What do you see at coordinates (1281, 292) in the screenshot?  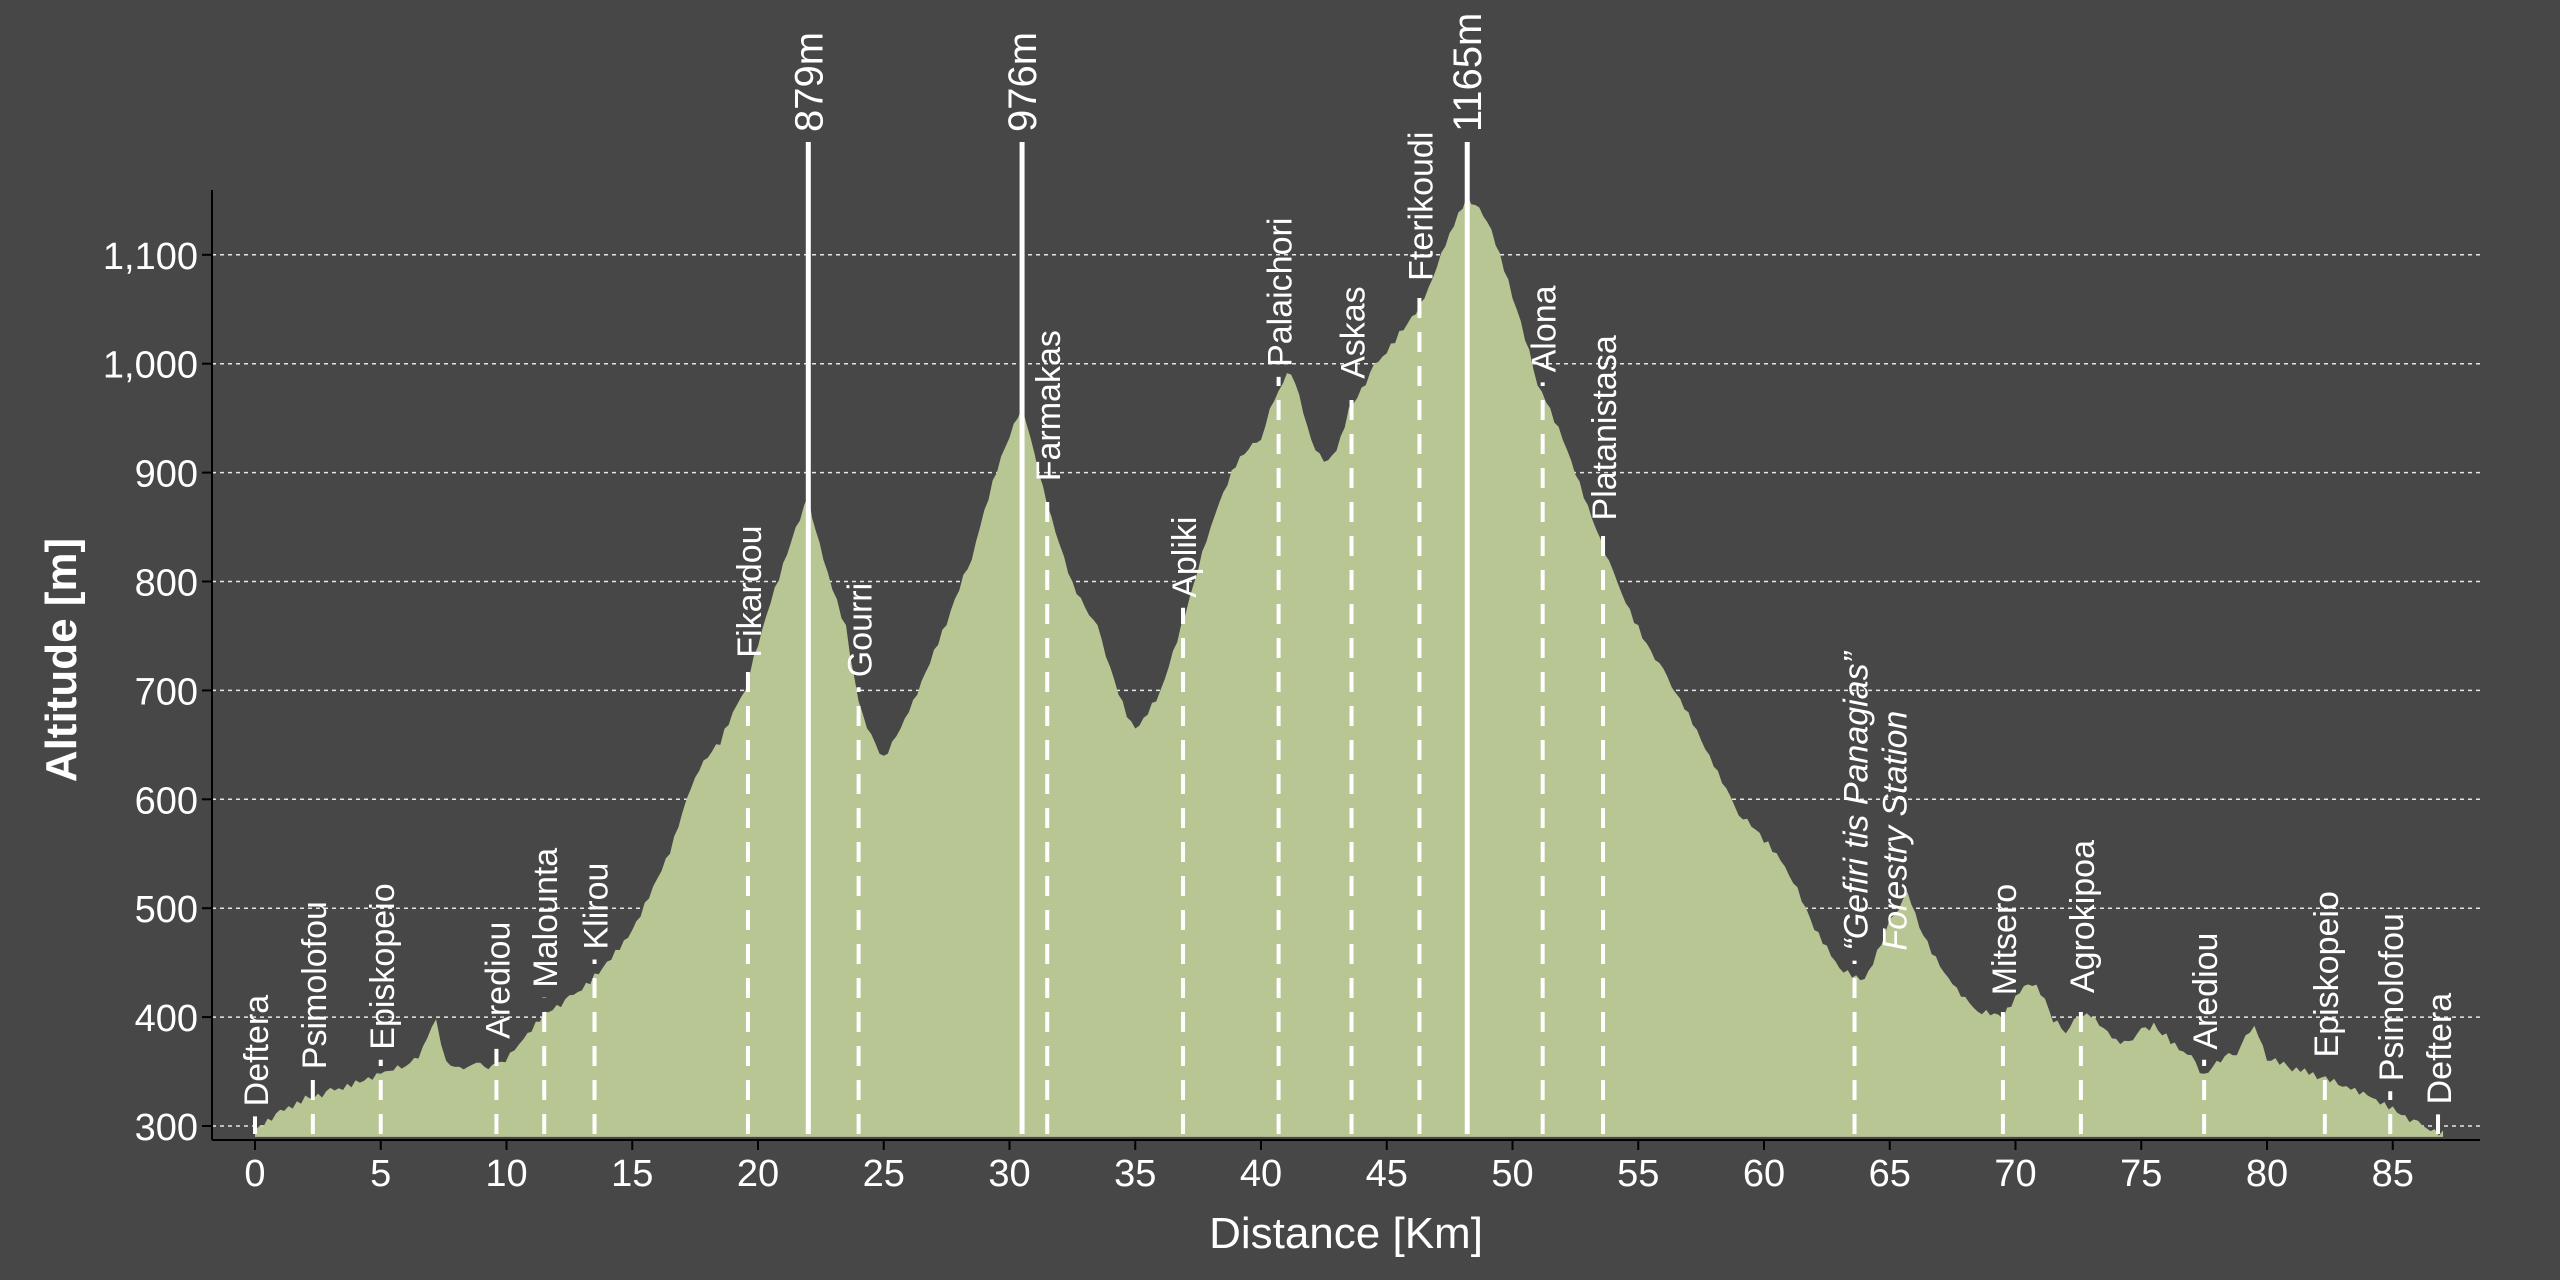 I see `waypoint-label: Palaichori` at bounding box center [1281, 292].